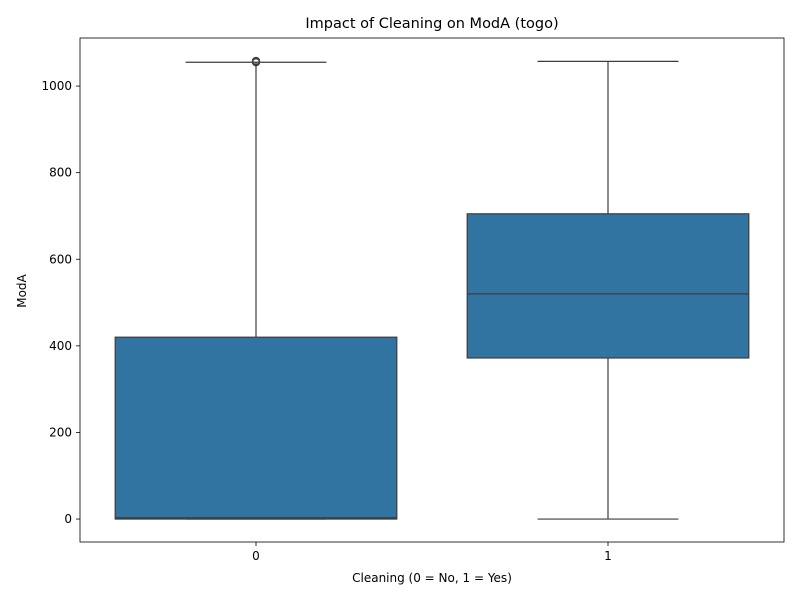  What do you see at coordinates (22, 290) in the screenshot?
I see `y-axis-title: ModA` at bounding box center [22, 290].